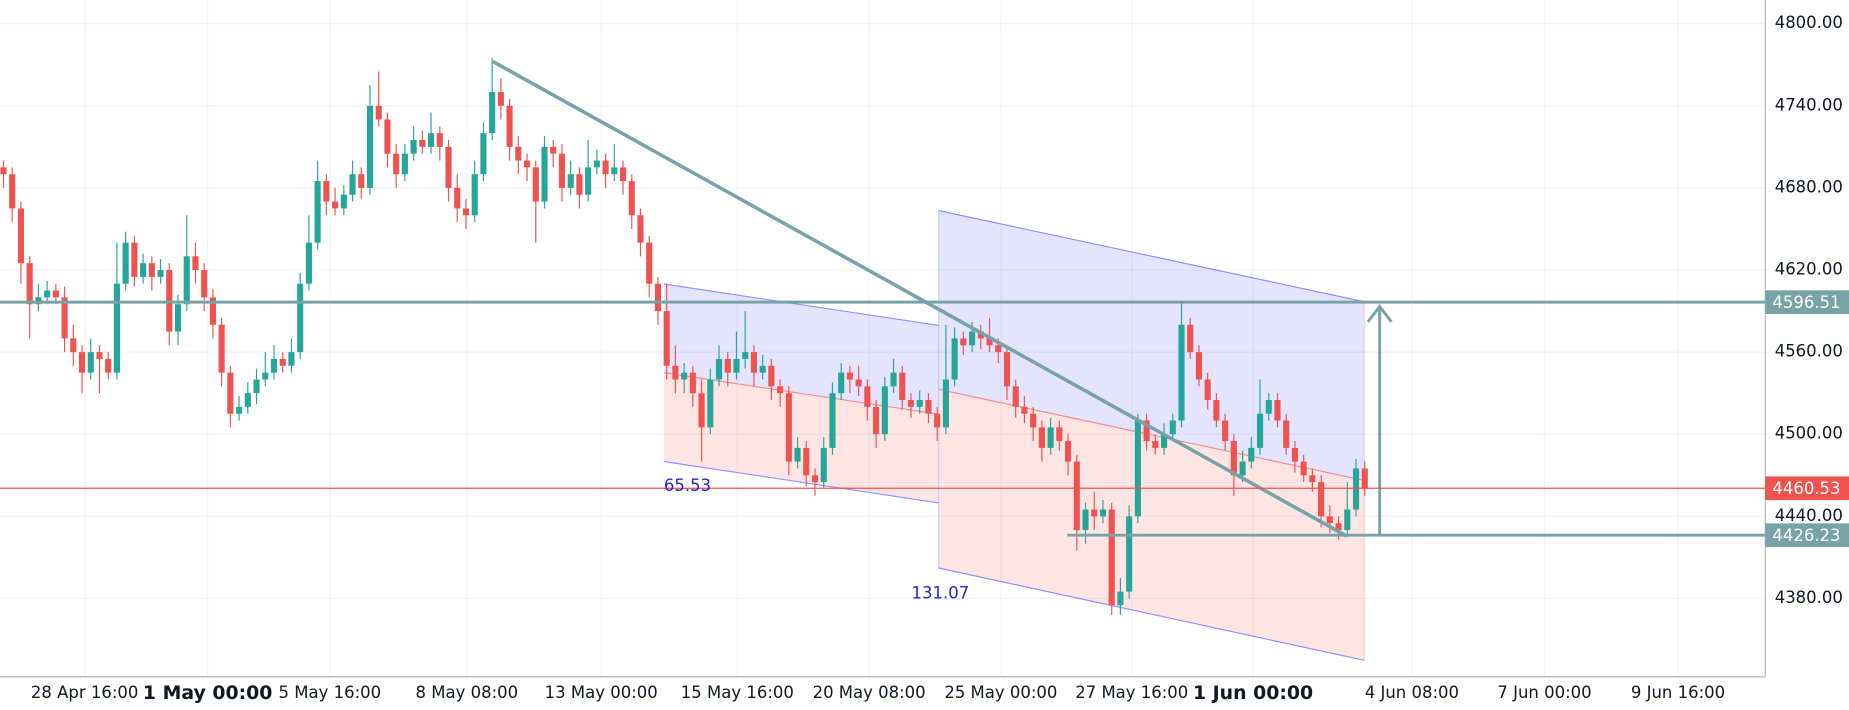 The image size is (1849, 710). I want to click on x-tick-label: 4 Jun 08:00, so click(1412, 692).